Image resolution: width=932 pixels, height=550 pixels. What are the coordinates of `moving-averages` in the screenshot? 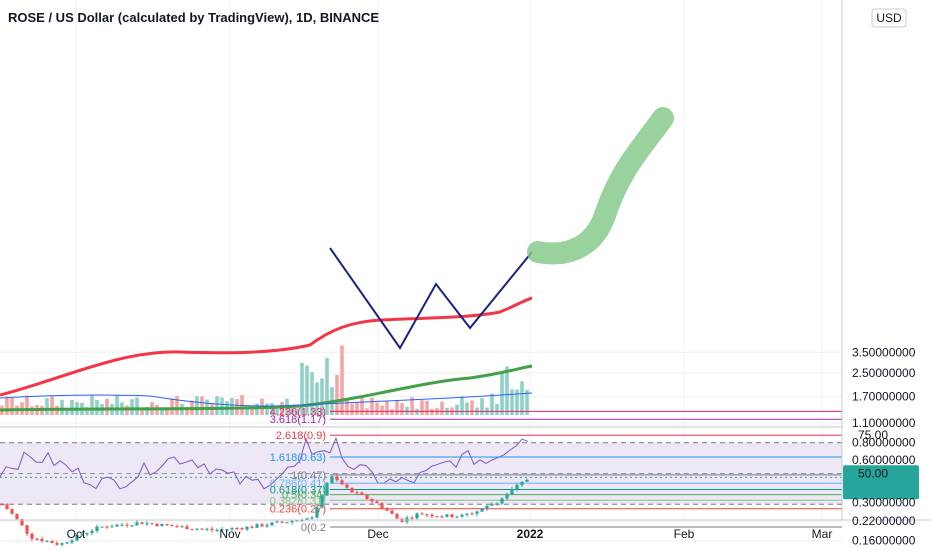 It's located at (266, 354).